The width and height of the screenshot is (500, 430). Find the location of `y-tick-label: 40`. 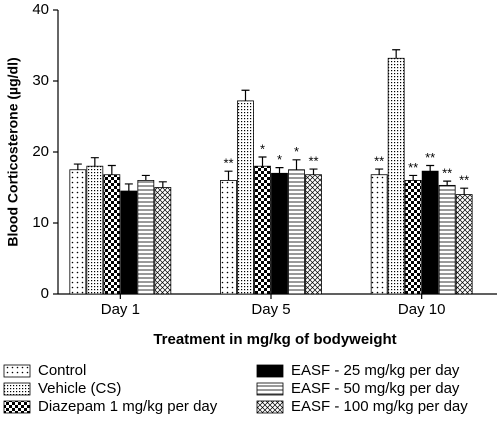

y-tick-label: 40 is located at coordinates (40, 9).